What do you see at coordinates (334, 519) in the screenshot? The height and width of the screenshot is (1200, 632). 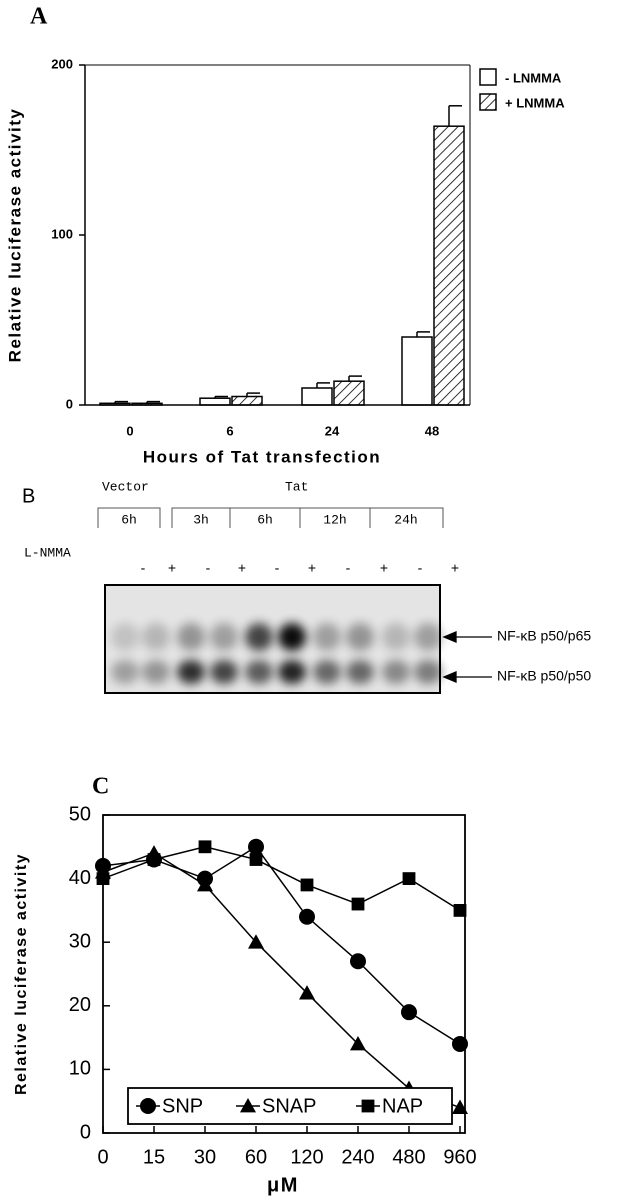 I see `time-label: 12h` at bounding box center [334, 519].